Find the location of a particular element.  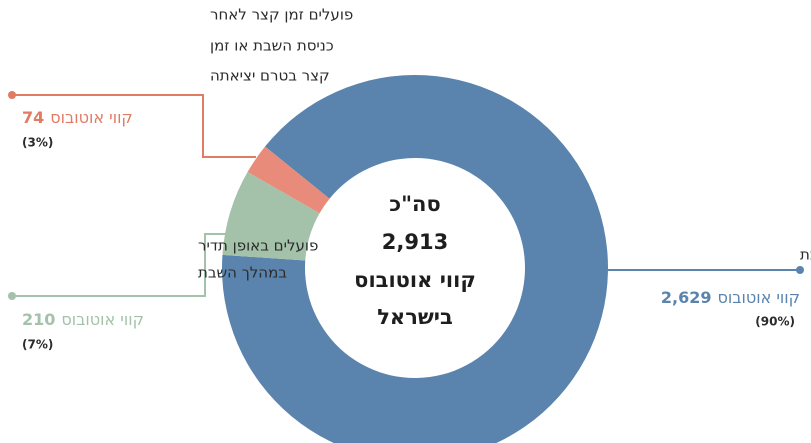

category-label: במהלך השבת is located at coordinates (242, 273).